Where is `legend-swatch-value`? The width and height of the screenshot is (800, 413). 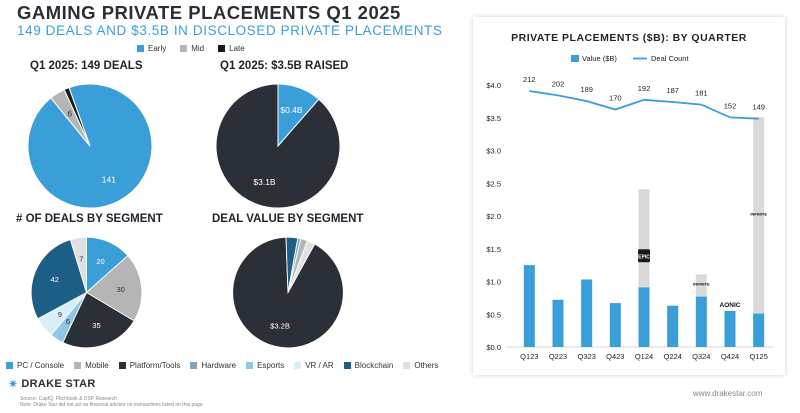 legend-swatch-value is located at coordinates (575, 58).